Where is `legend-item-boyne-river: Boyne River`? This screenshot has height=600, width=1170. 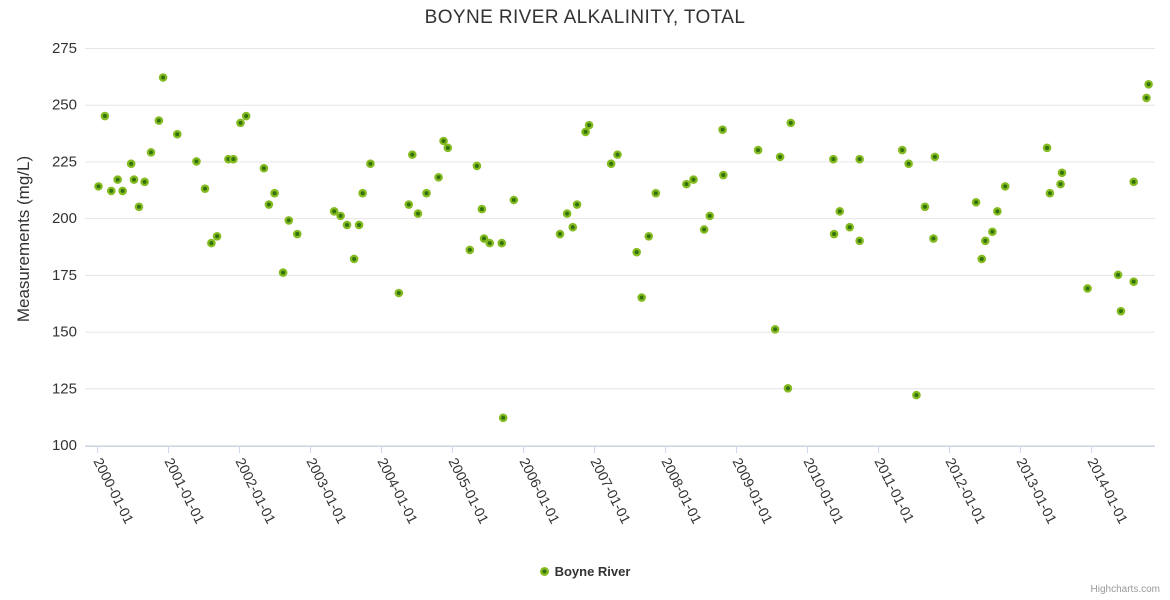 legend-item-boyne-river: Boyne River is located at coordinates (584, 571).